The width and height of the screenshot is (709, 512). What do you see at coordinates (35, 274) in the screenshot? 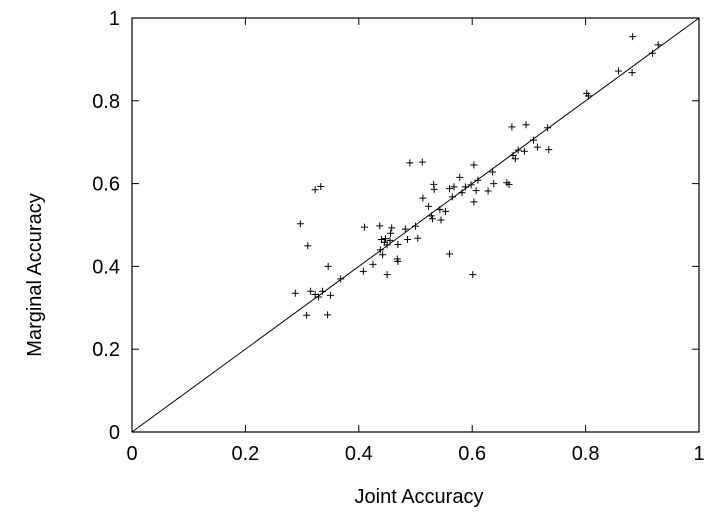
I see `y-axis-title: Marginal Accuracy` at bounding box center [35, 274].